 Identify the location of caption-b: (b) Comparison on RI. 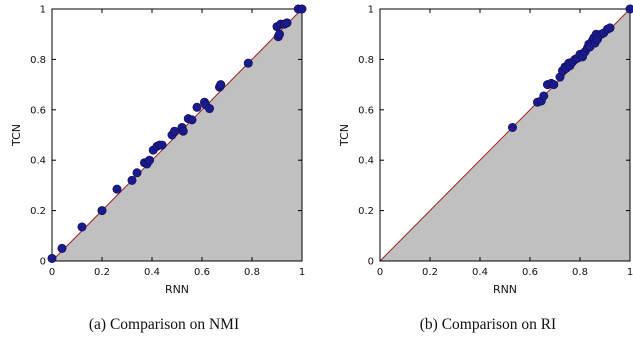
(488, 324).